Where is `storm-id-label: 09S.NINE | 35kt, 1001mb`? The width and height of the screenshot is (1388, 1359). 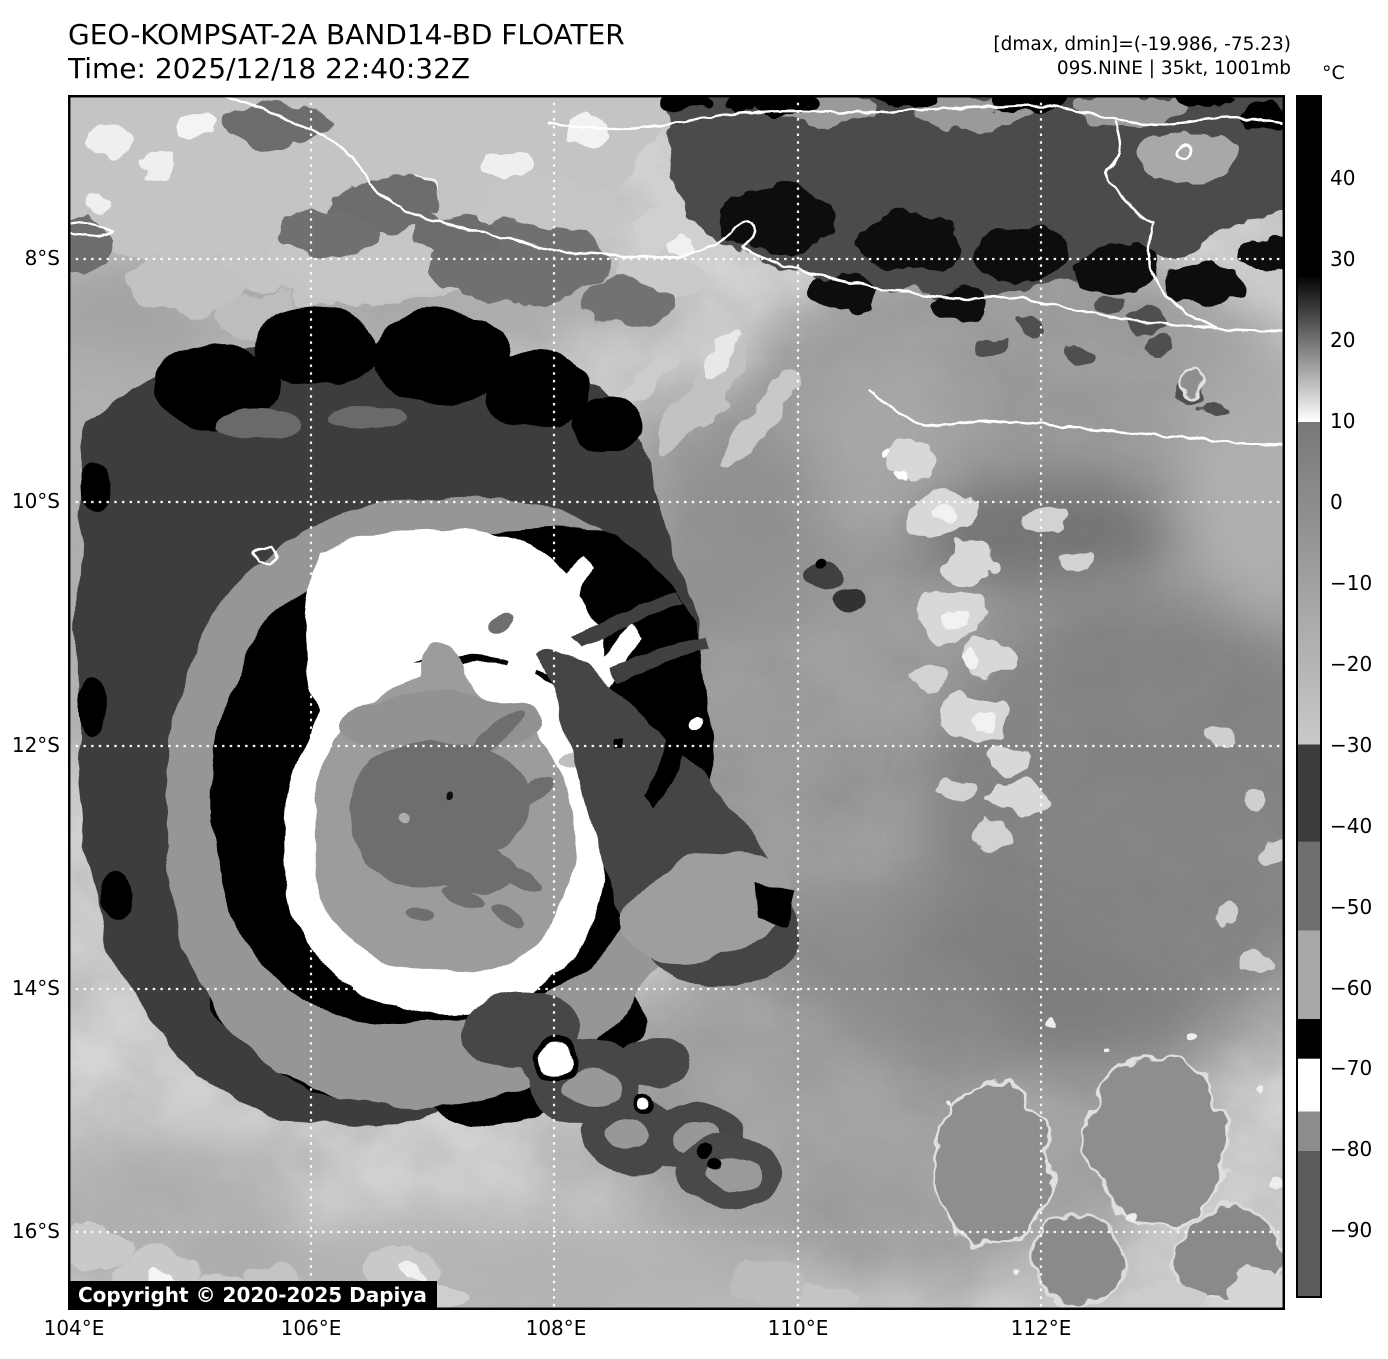 storm-id-label: 09S.NINE | 35kt, 1001mb is located at coordinates (1173, 68).